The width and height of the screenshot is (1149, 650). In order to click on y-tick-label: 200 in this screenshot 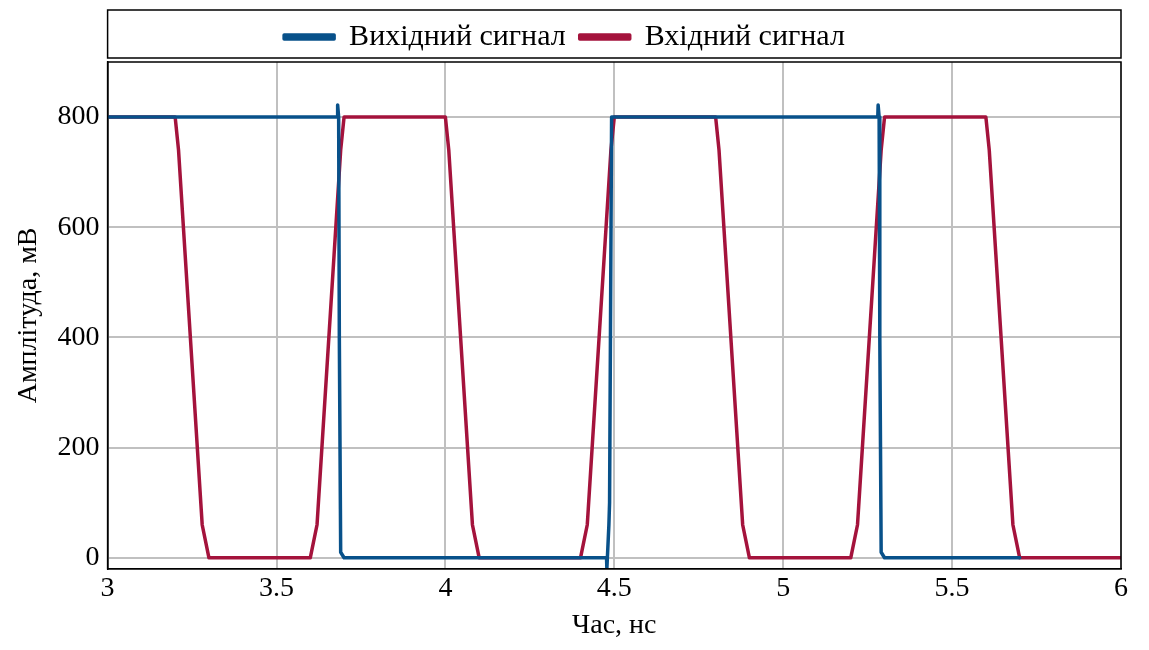, I will do `click(78, 445)`.